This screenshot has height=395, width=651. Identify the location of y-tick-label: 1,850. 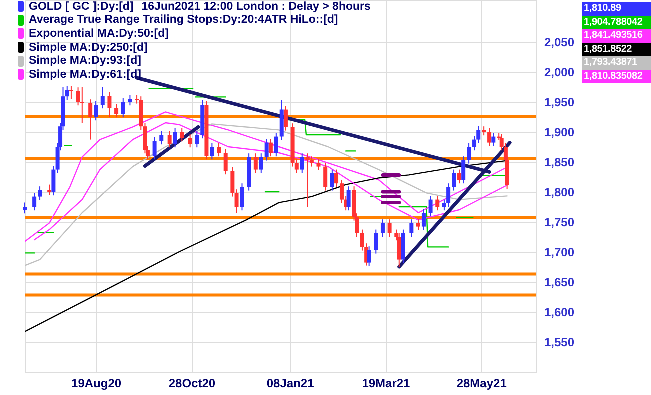
(559, 163).